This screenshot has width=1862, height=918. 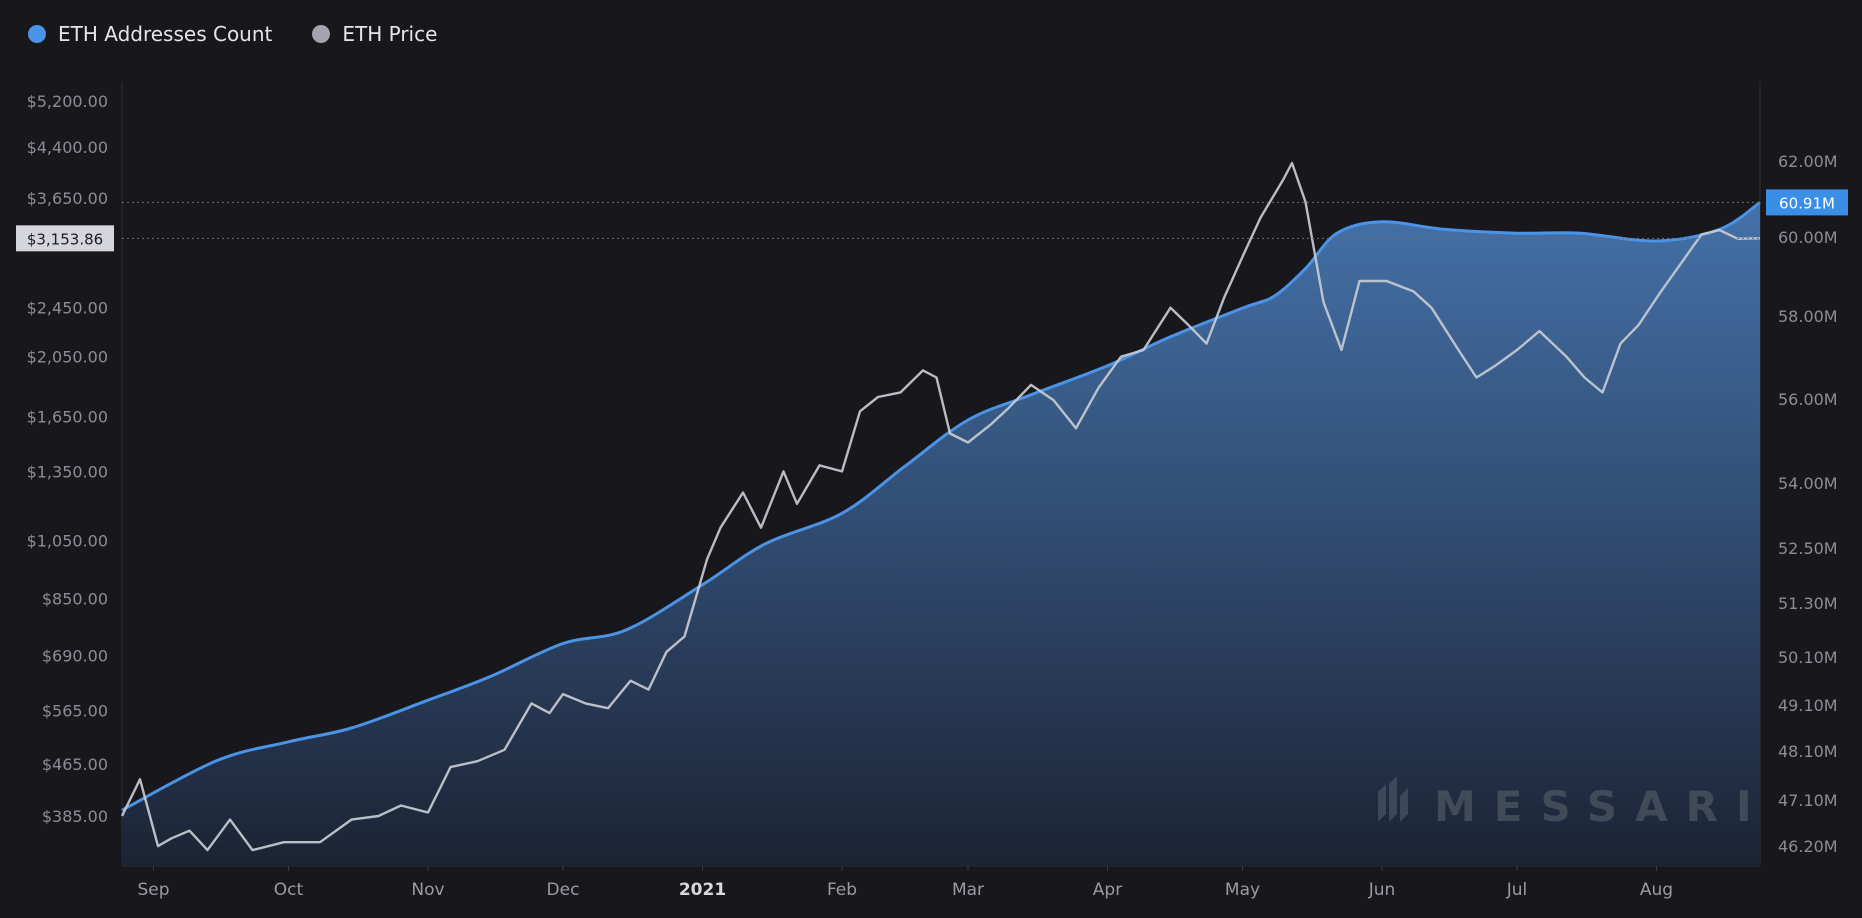 What do you see at coordinates (289, 890) in the screenshot?
I see `x-tick-label: Oct` at bounding box center [289, 890].